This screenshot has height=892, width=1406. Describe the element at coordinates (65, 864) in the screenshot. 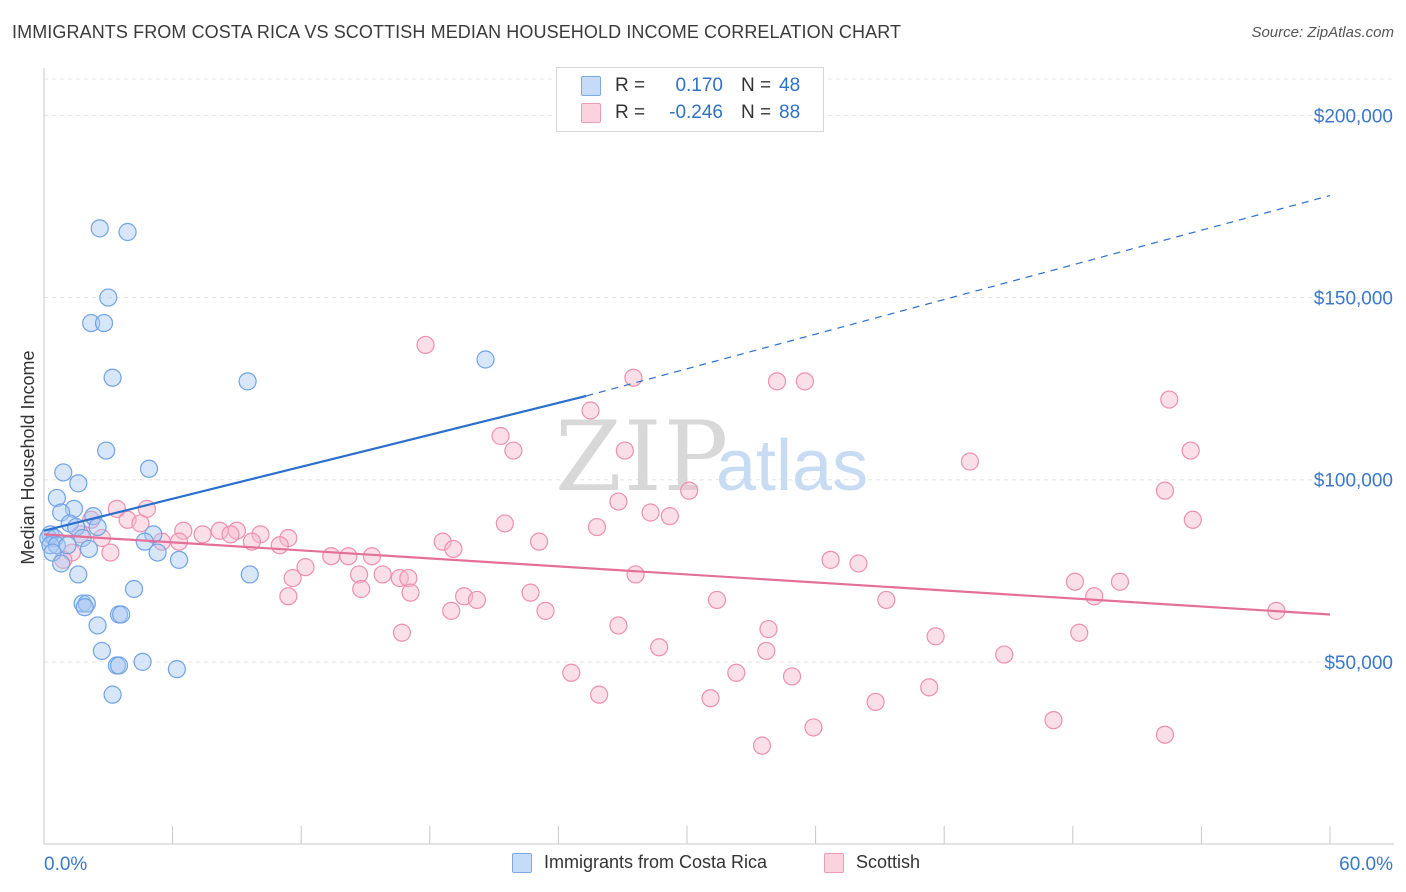

I see `x-tick-label: 0.0%` at that location.